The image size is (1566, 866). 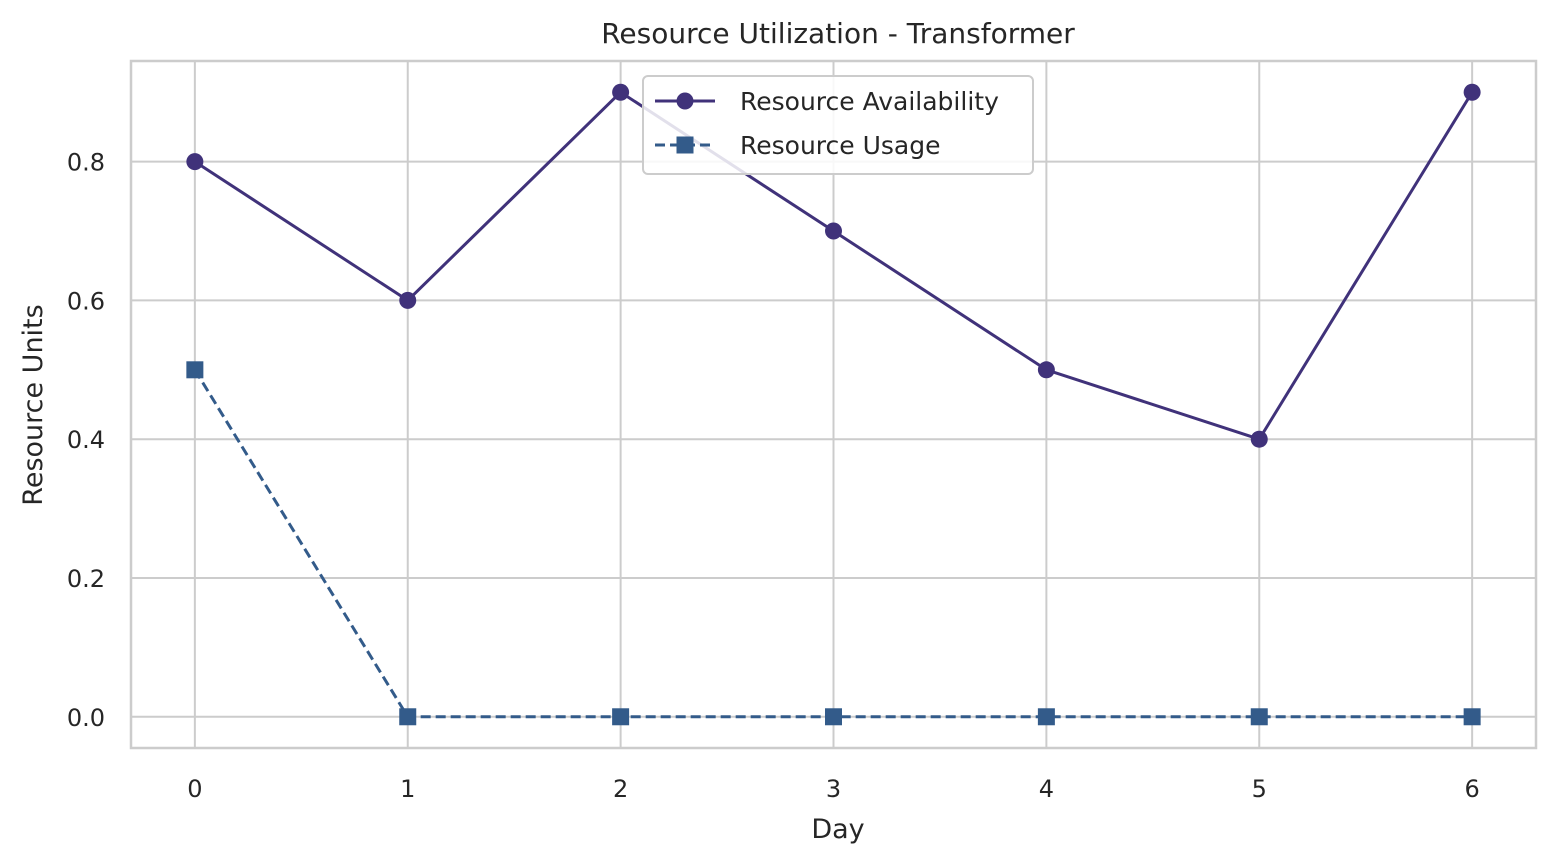 I want to click on y-axis-label: Resource Units, so click(x=33, y=404).